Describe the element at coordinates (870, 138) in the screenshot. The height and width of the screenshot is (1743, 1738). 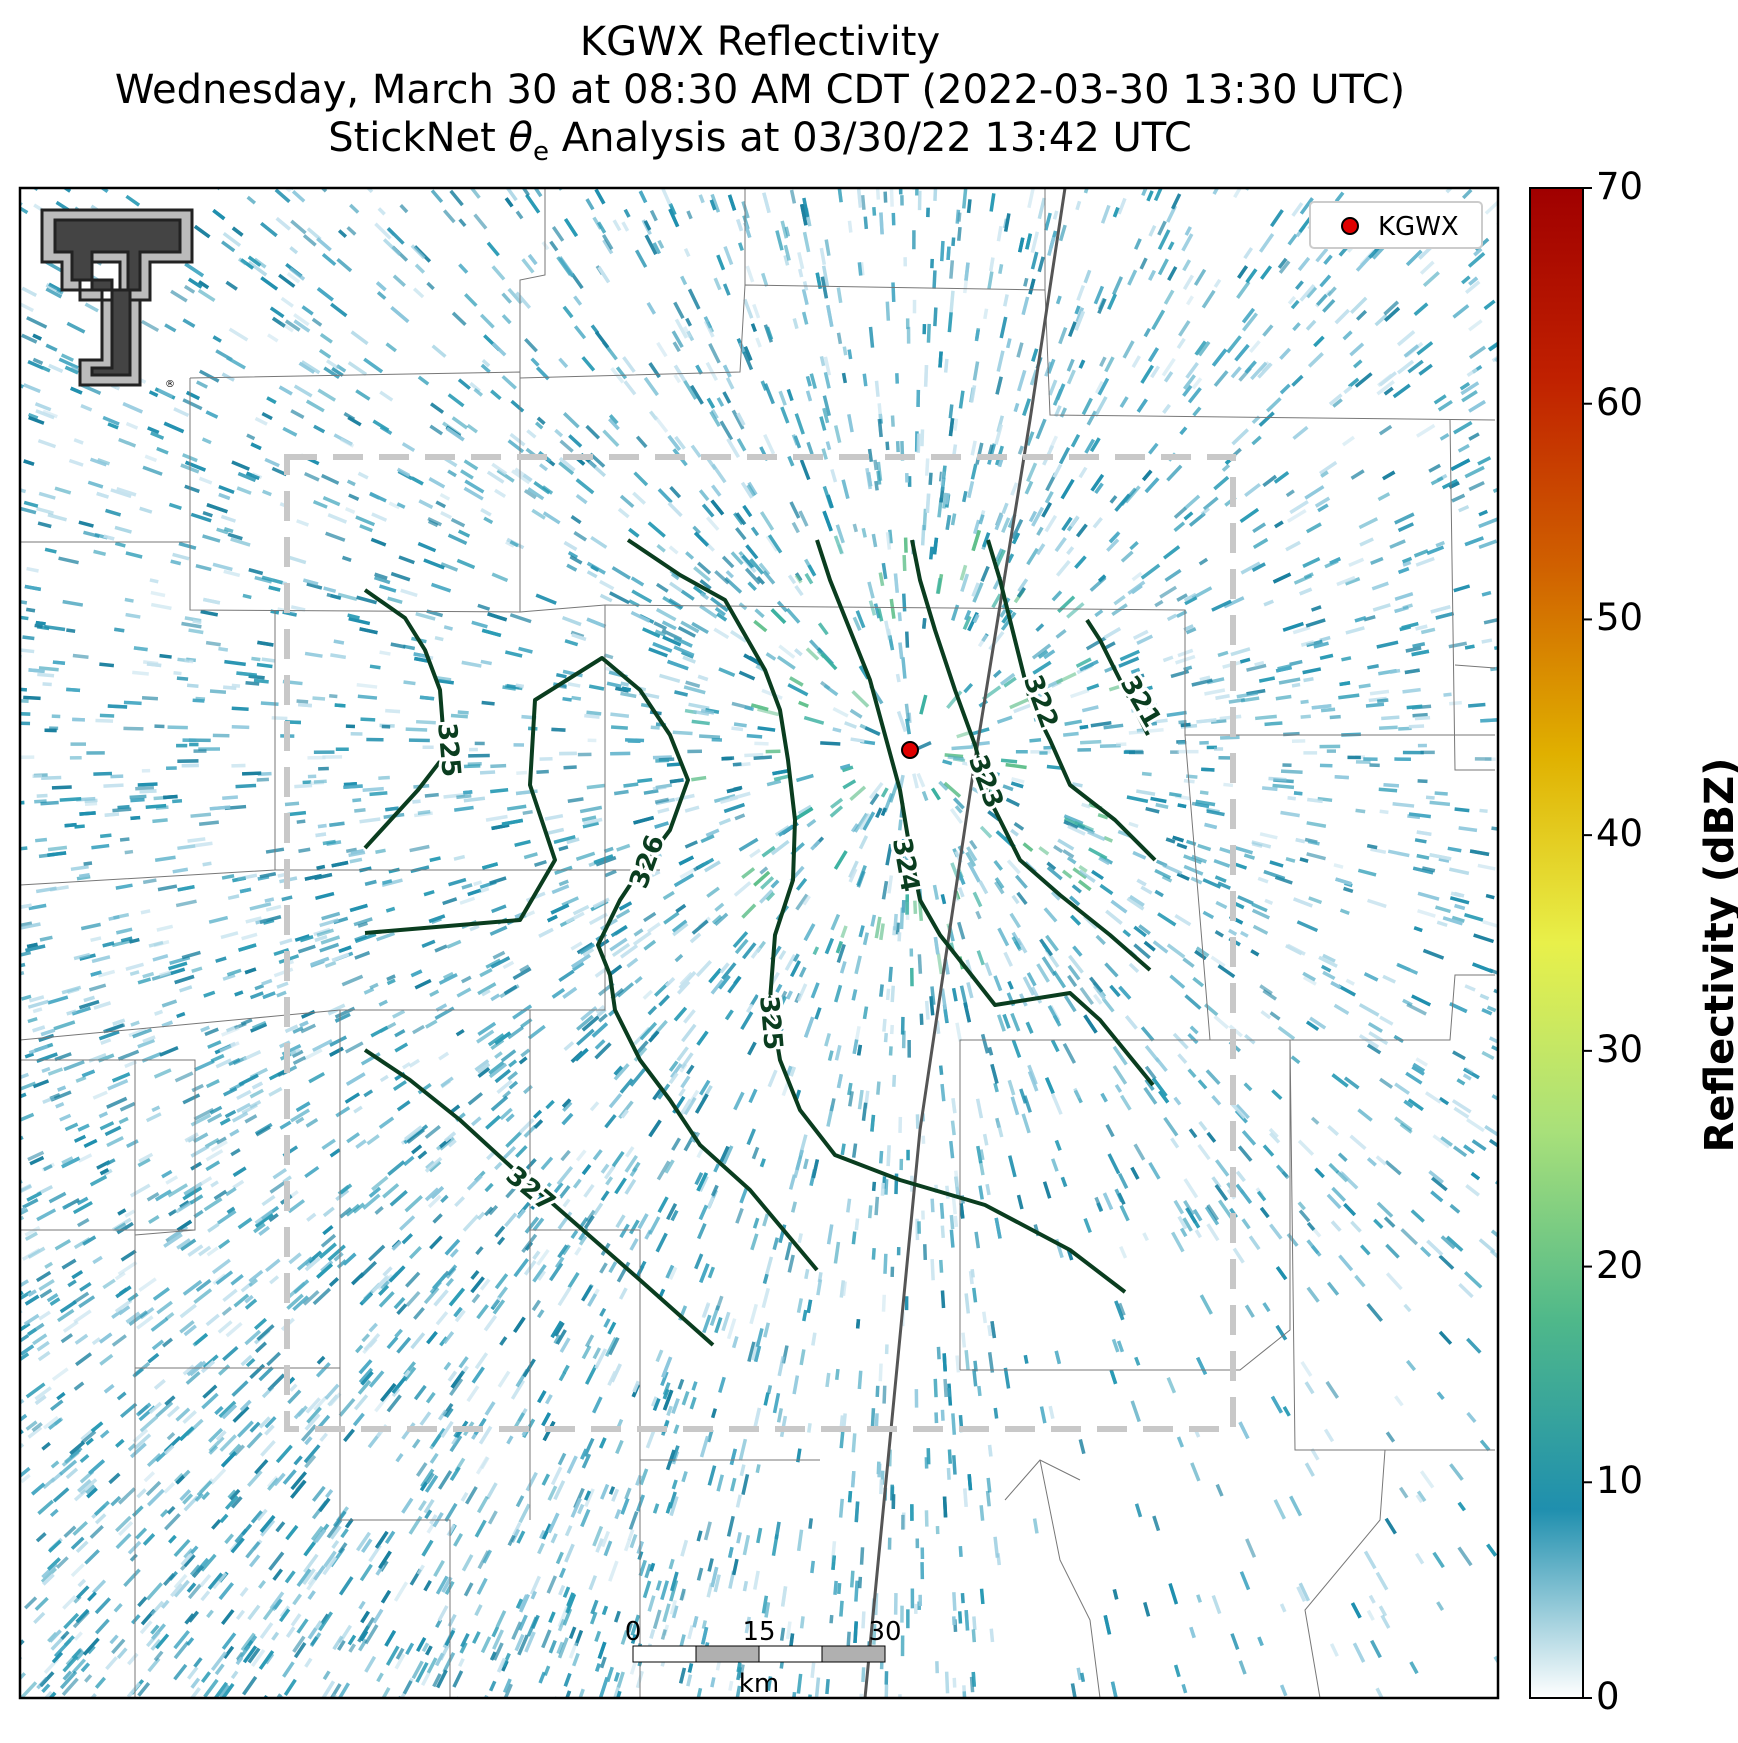
I see `title-line-3-suffix: Analysis at 03/30/22 13:42 UTC` at that location.